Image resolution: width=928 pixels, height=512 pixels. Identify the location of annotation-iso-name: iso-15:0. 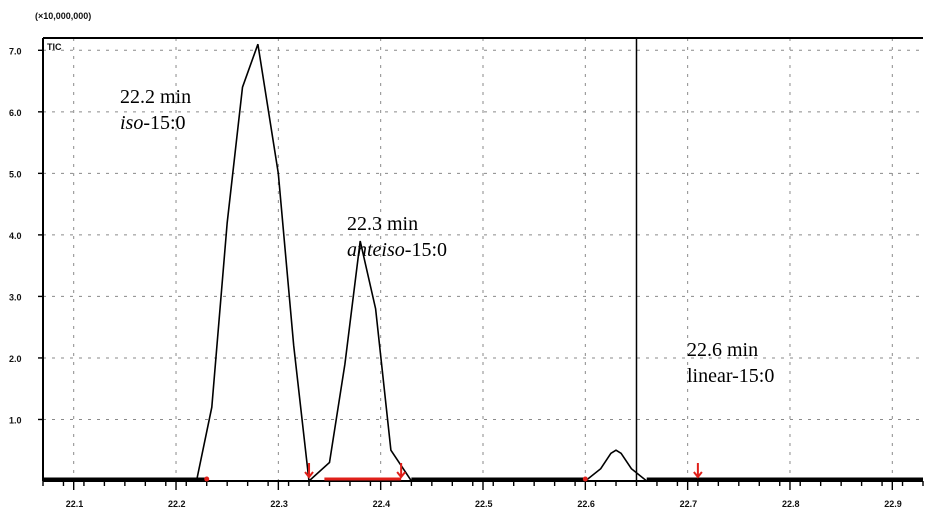
(153, 123).